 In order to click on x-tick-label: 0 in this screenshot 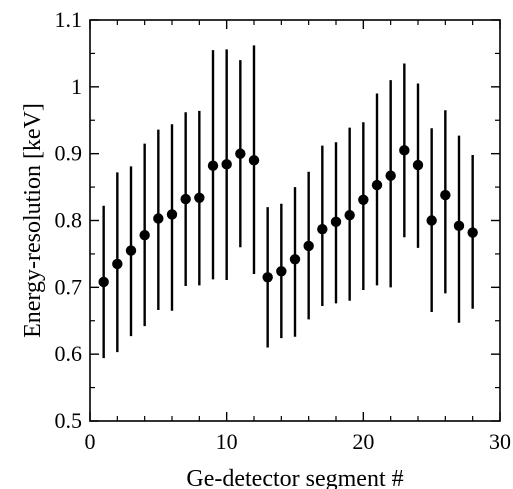, I will do `click(90, 441)`.